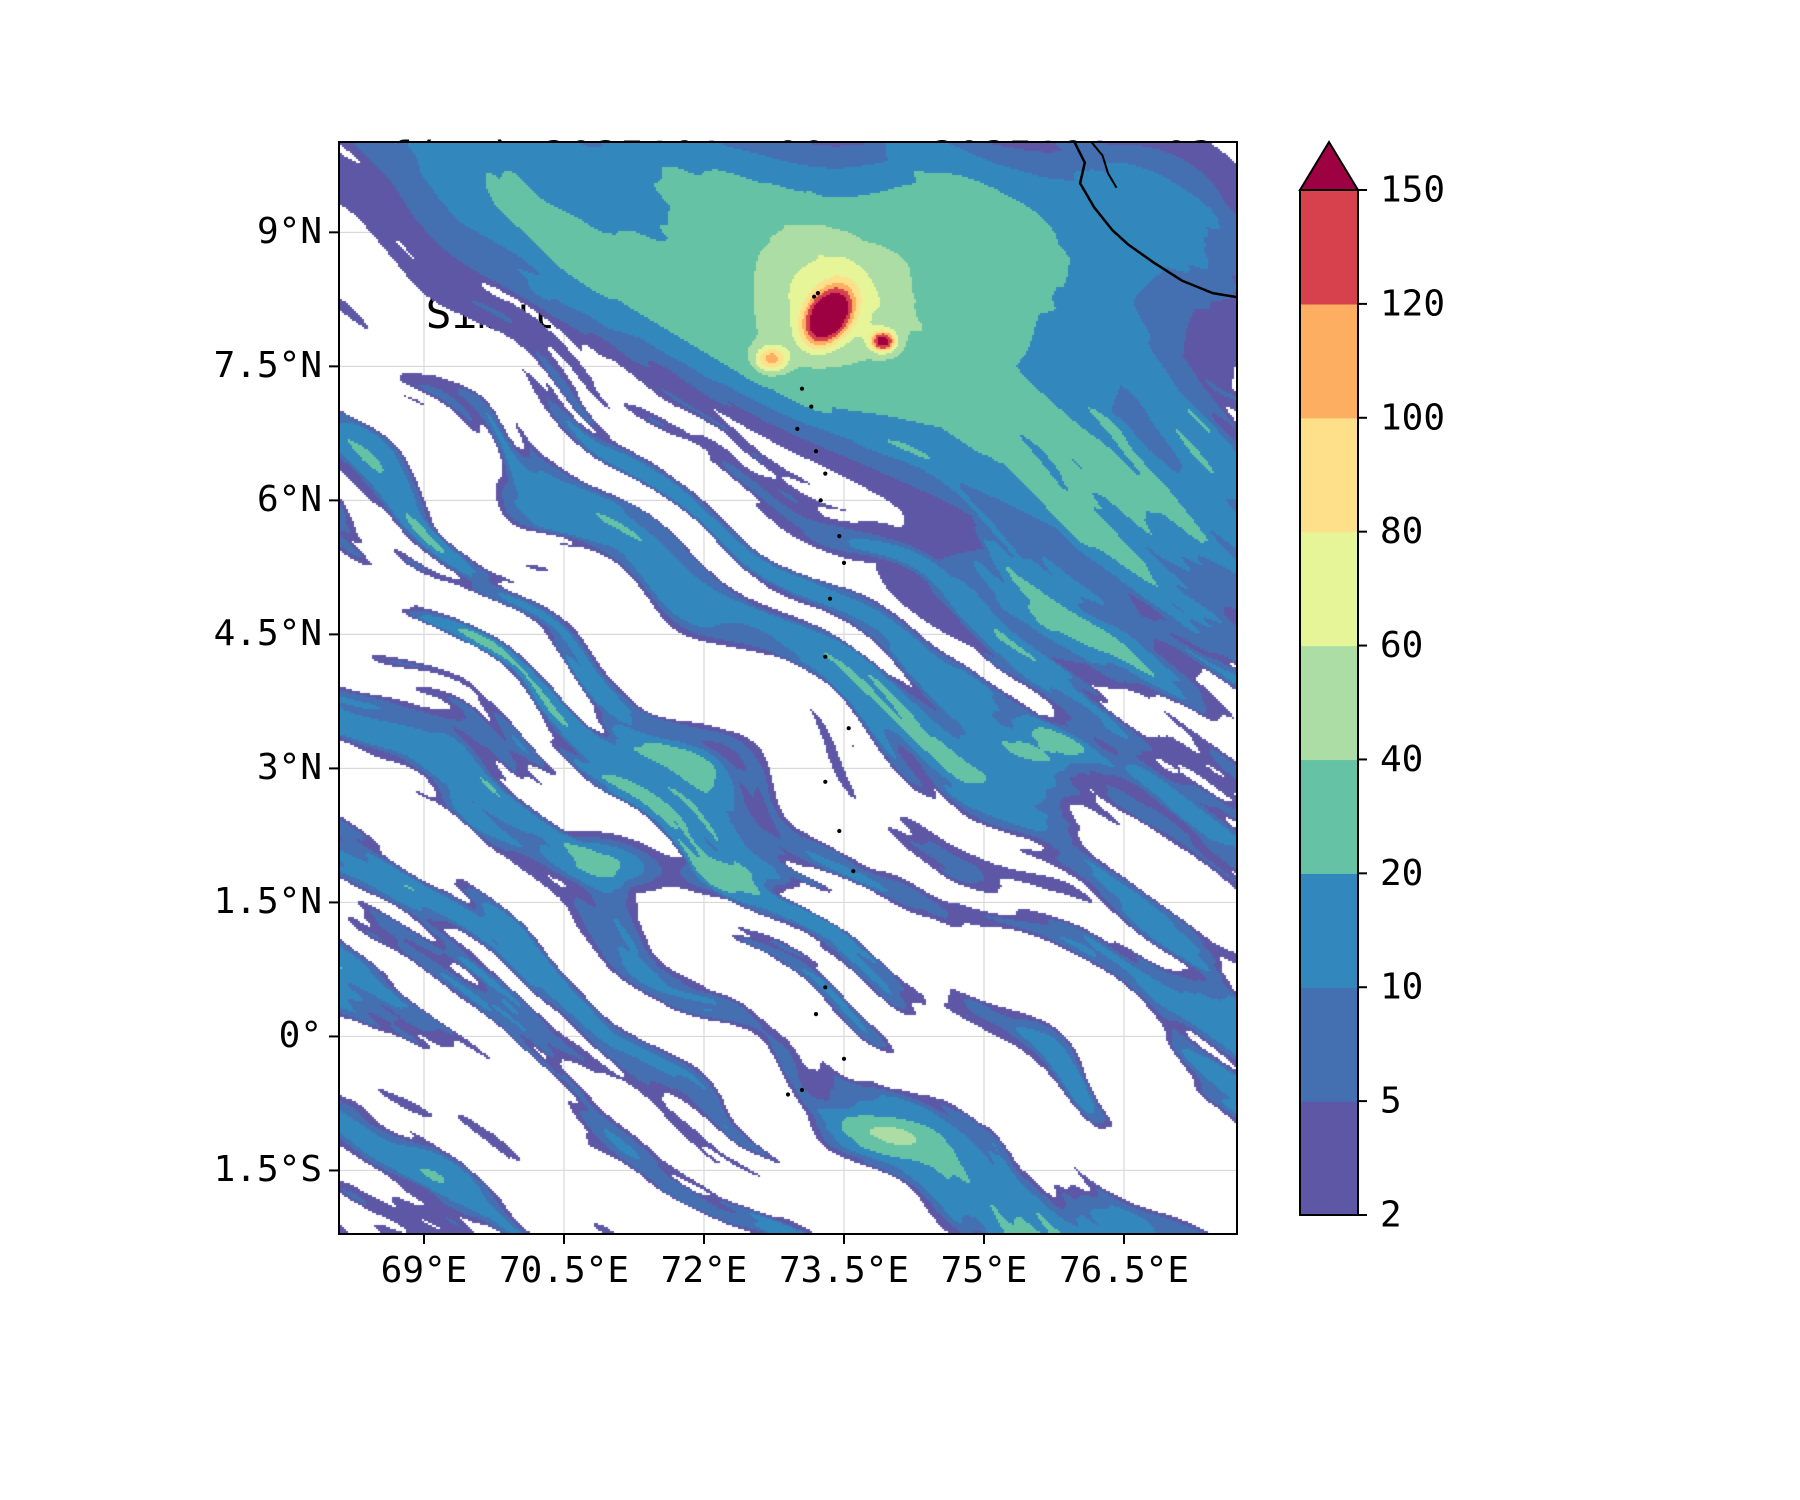 This screenshot has width=1800, height=1500. What do you see at coordinates (1124, 1270) in the screenshot?
I see `x-tick-label: 76.5°E` at bounding box center [1124, 1270].